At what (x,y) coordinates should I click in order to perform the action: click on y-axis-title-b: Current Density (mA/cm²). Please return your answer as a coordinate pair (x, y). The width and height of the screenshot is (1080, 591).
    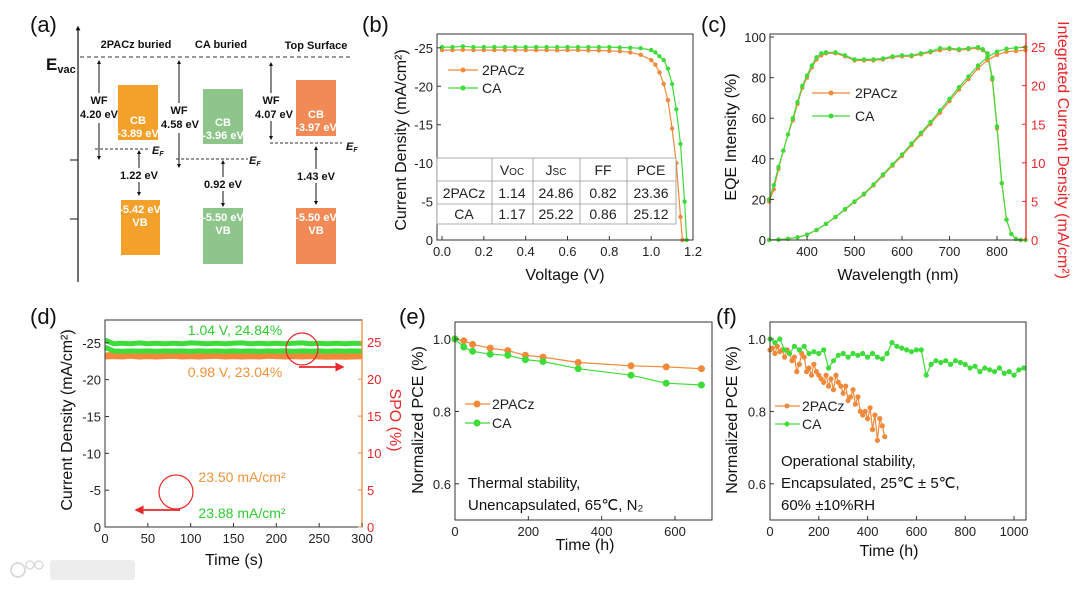
    Looking at the image, I should click on (401, 139).